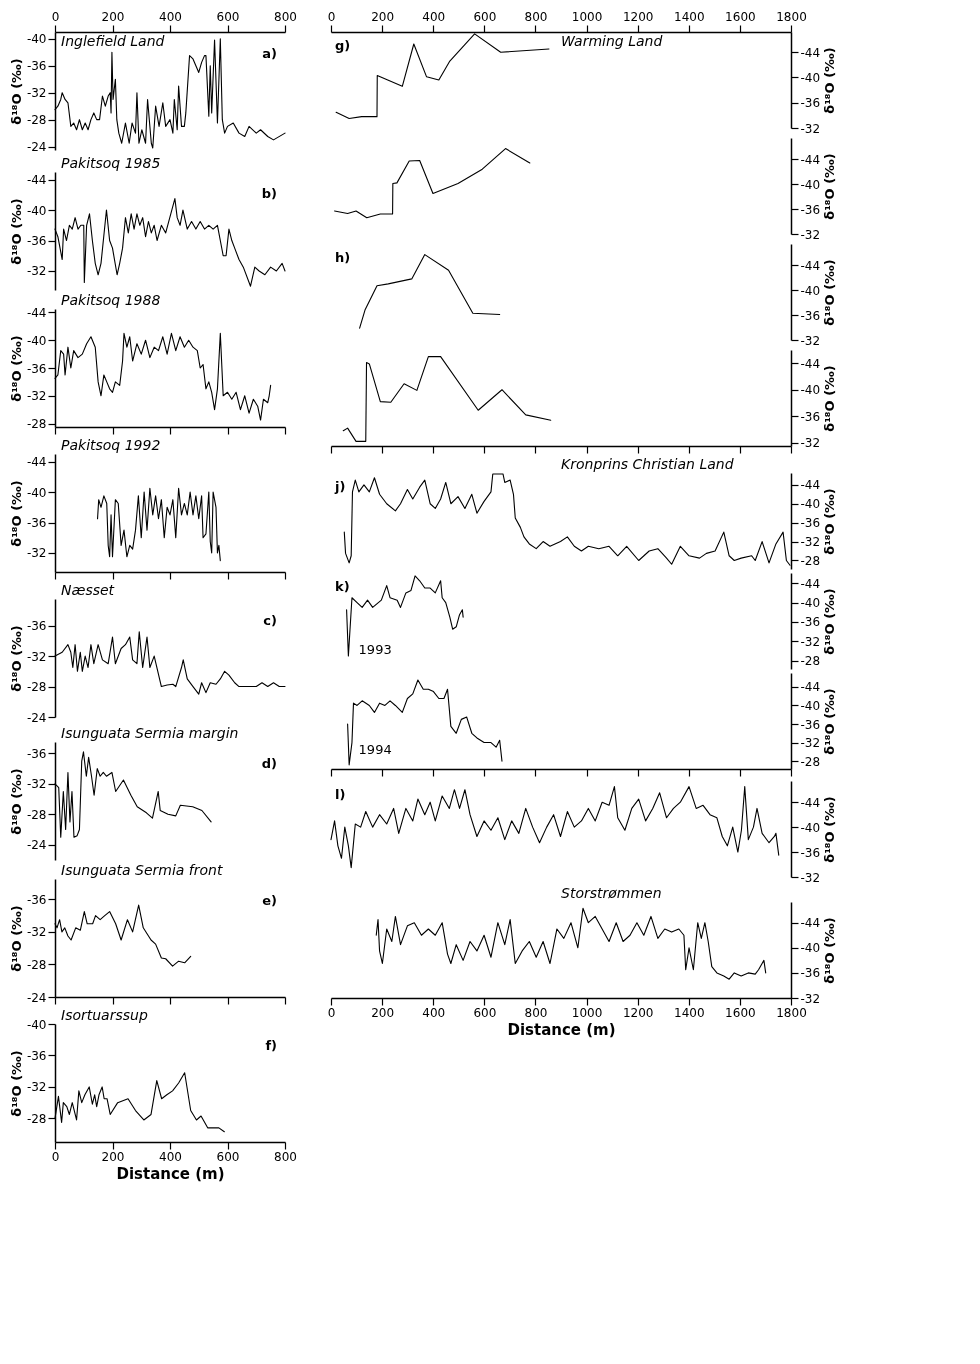  What do you see at coordinates (587, 1012) in the screenshot?
I see `x-tick-label: 1000` at bounding box center [587, 1012].